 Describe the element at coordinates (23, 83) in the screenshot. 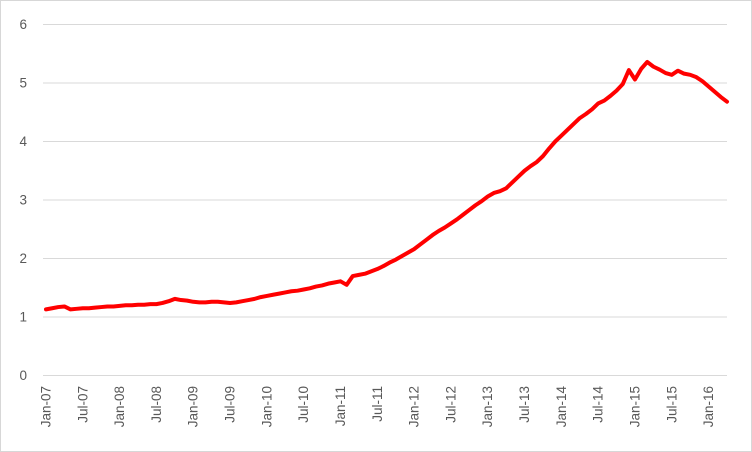

I see `y-axis-tick-label: 5` at that location.